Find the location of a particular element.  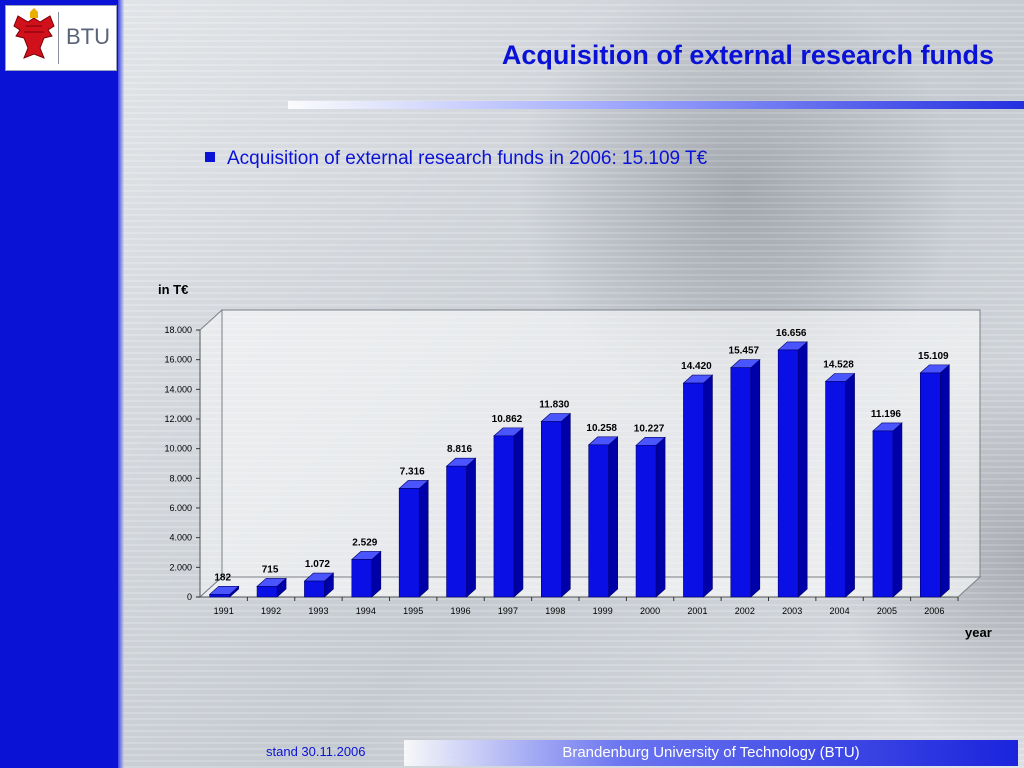

bar-value-label: 10.862 is located at coordinates (507, 419).